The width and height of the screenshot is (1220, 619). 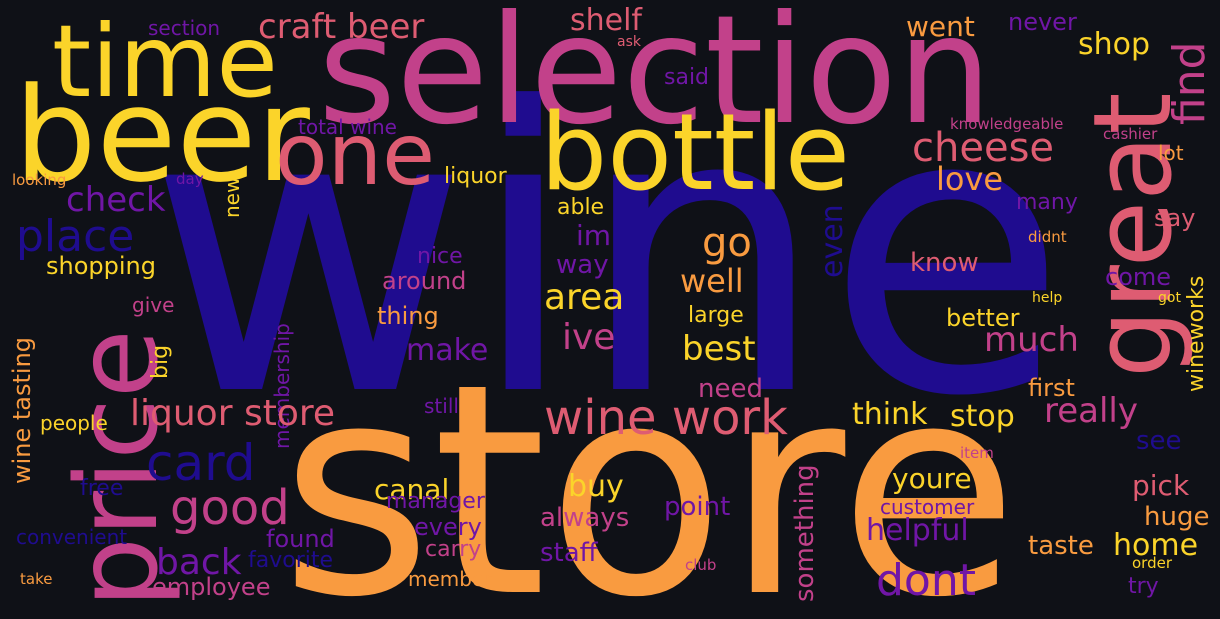 What do you see at coordinates (355, 155) in the screenshot?
I see `word-one: one` at bounding box center [355, 155].